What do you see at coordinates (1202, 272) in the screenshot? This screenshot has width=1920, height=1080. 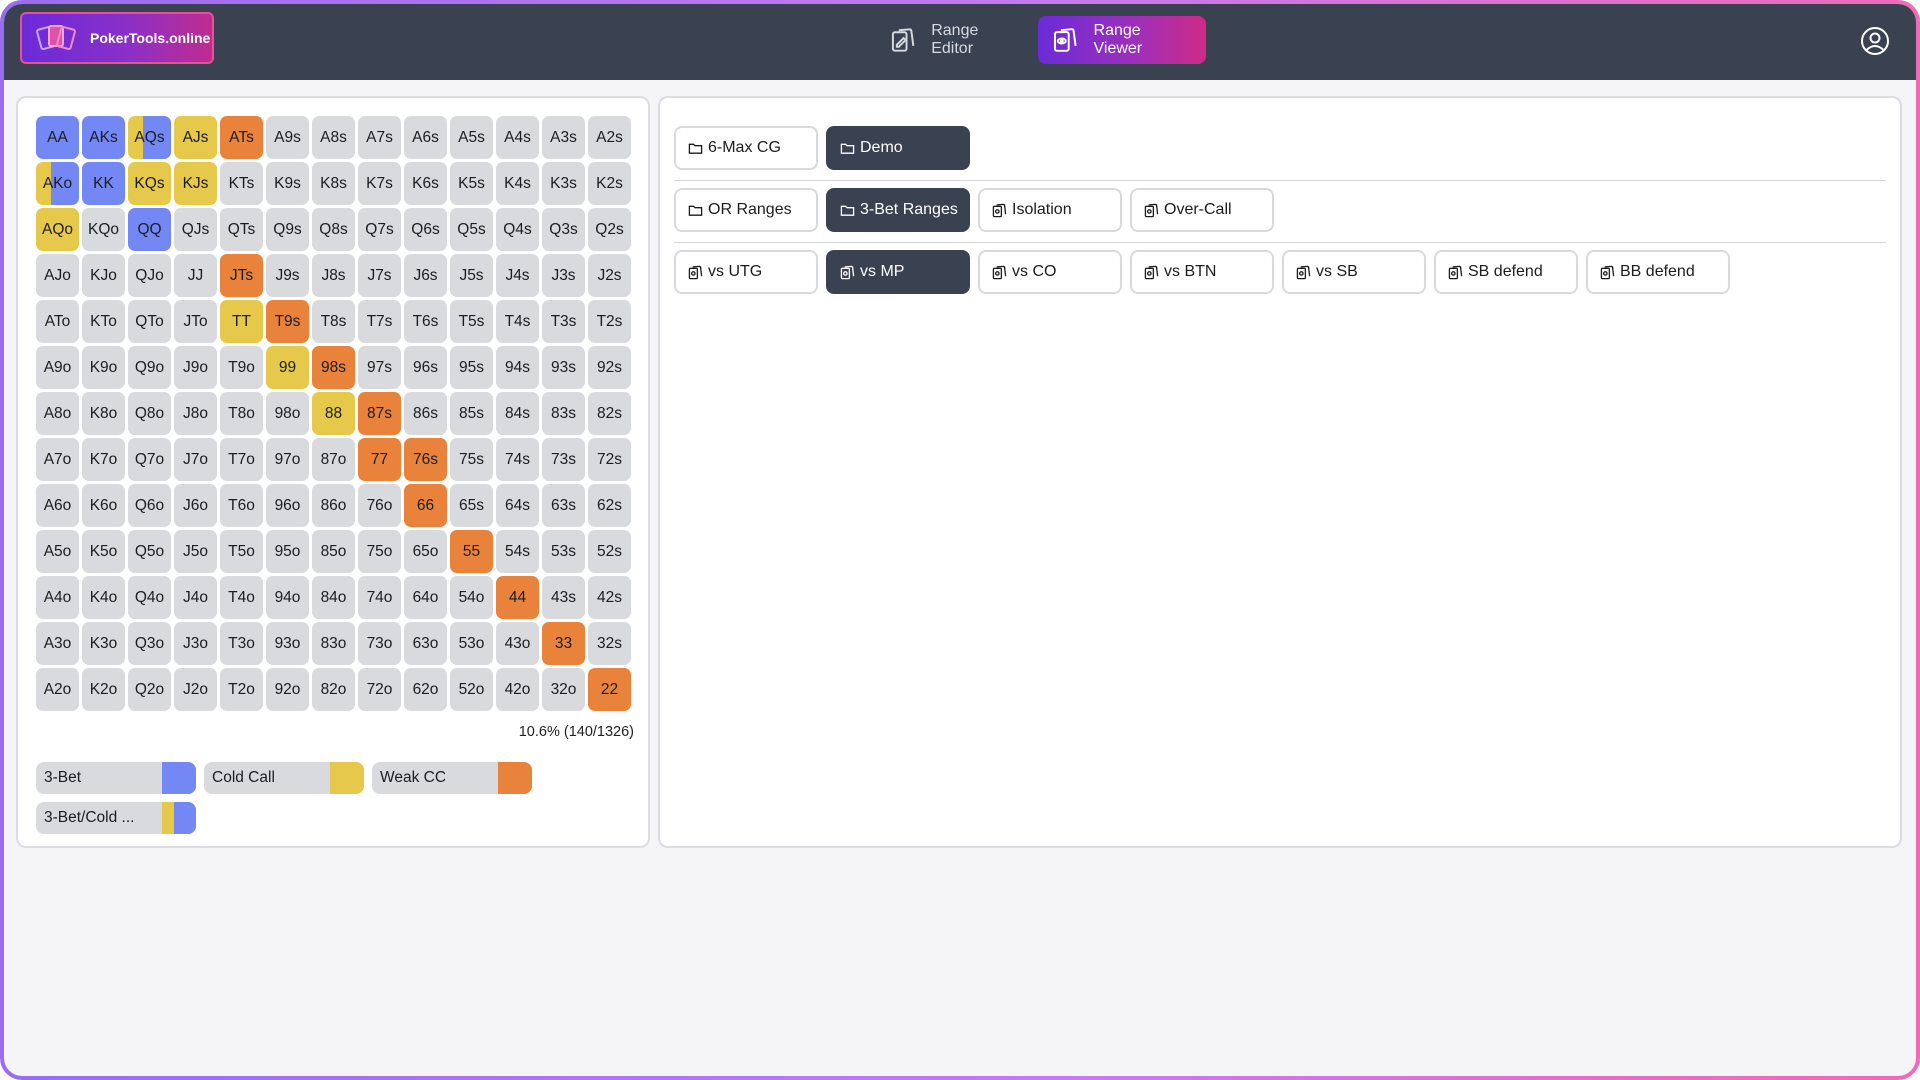 I see `range-button-vs-btn: vs BTN` at bounding box center [1202, 272].